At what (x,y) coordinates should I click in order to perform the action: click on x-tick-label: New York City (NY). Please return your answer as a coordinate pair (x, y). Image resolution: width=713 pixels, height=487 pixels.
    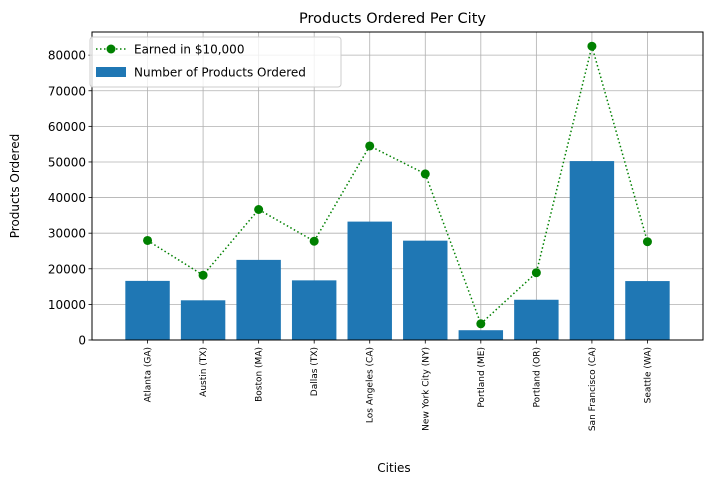
    Looking at the image, I should click on (426, 389).